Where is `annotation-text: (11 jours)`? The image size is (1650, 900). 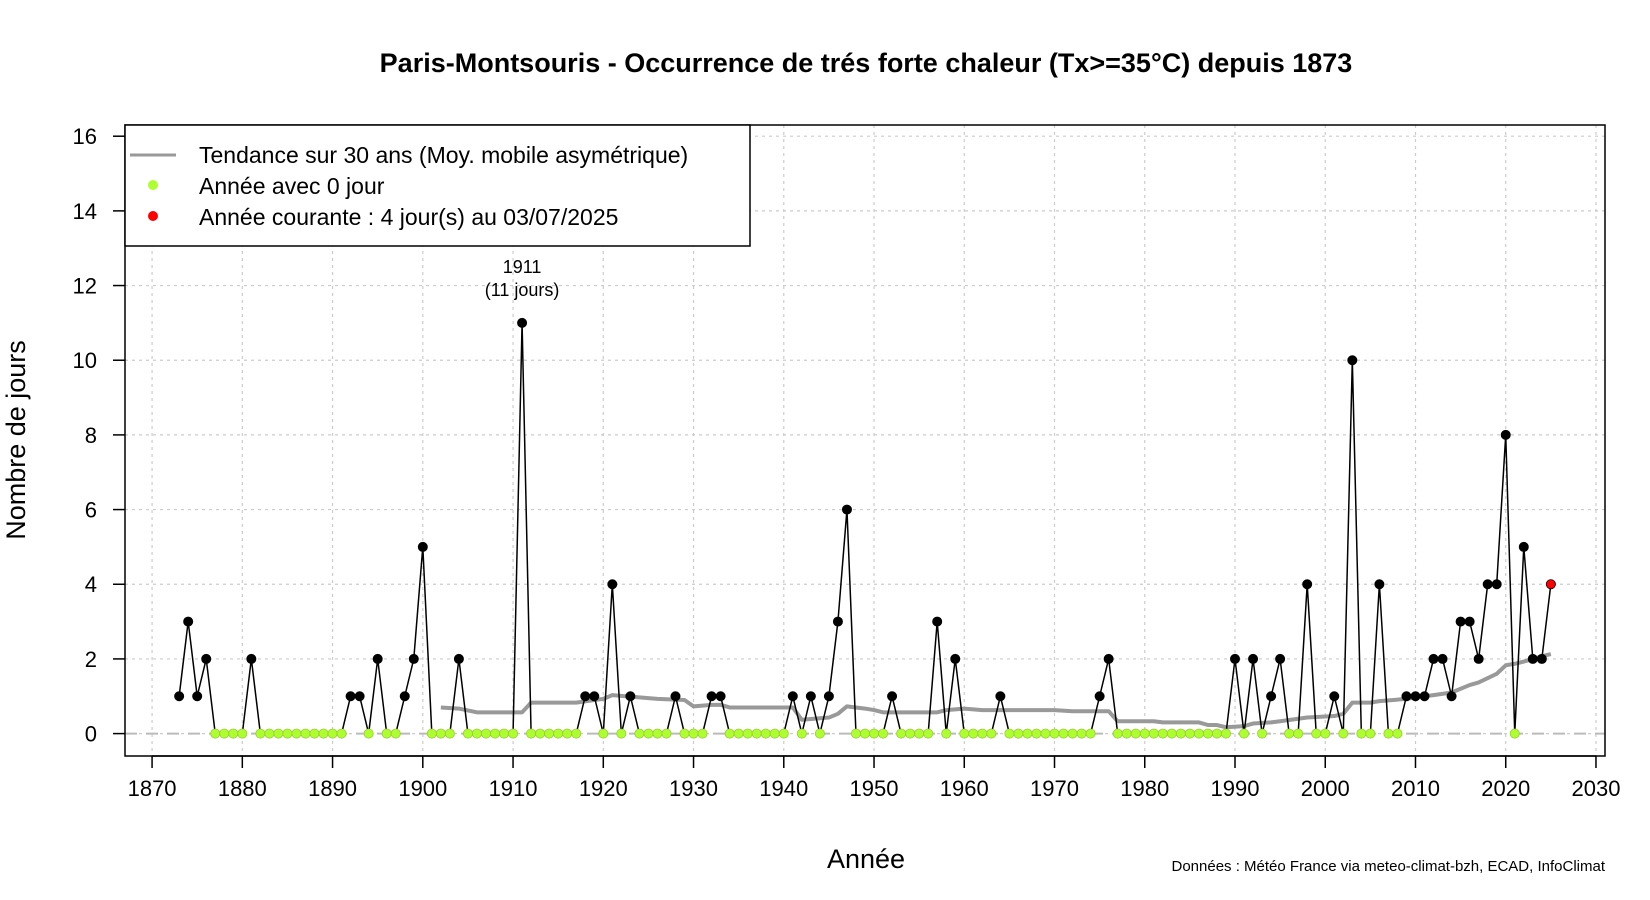
annotation-text: (11 jours) is located at coordinates (522, 290).